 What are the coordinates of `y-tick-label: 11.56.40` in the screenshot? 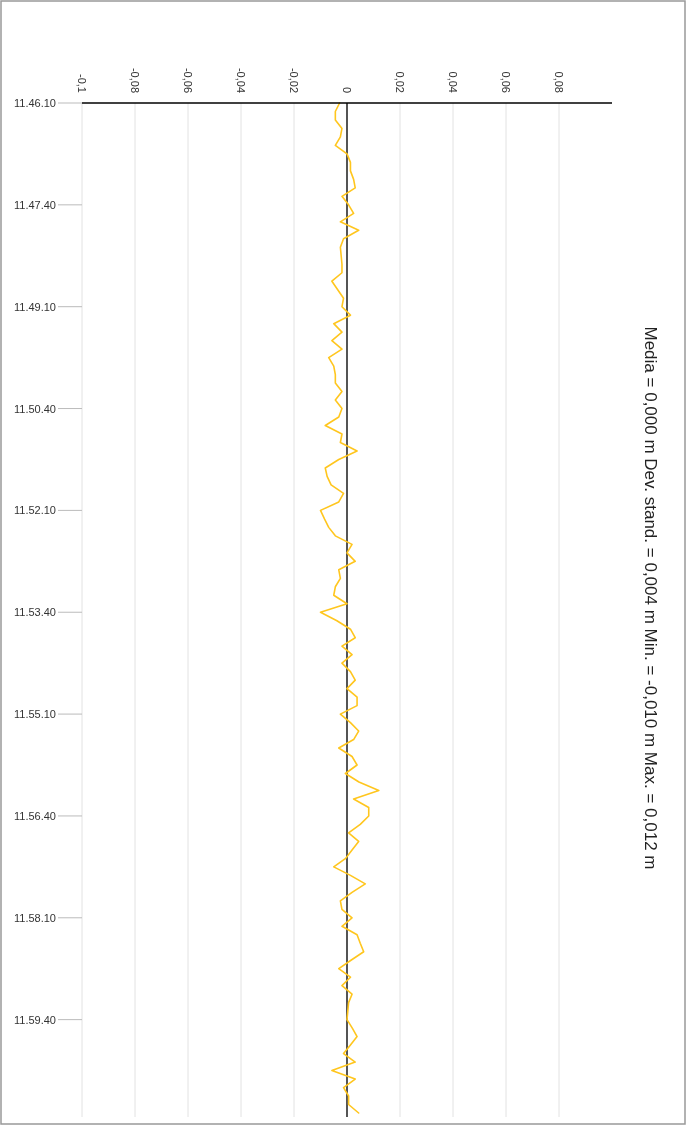 It's located at (34, 815).